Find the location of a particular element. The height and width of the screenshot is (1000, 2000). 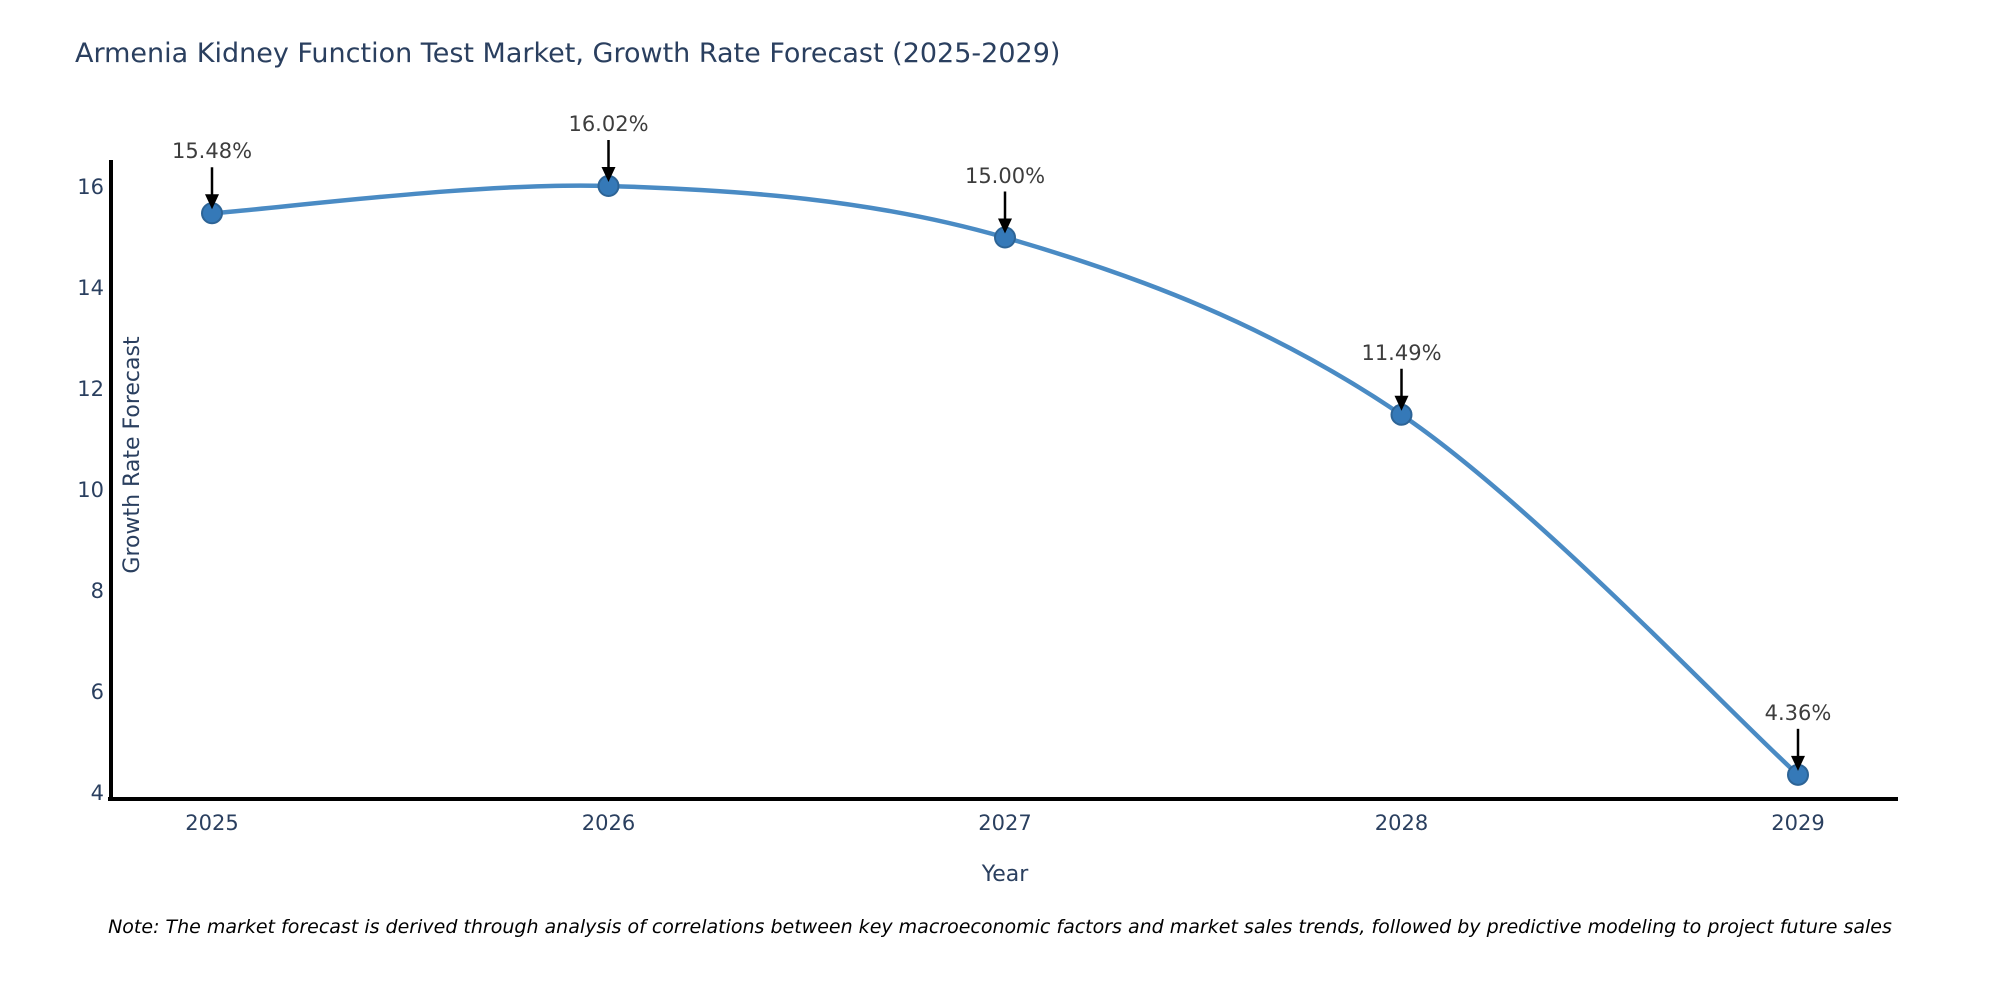

x-axis-title: Year is located at coordinates (1005, 874).